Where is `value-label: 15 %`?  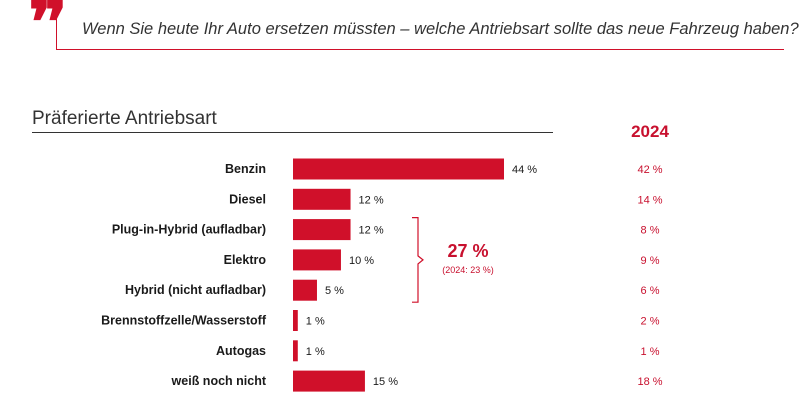 value-label: 15 % is located at coordinates (385, 382).